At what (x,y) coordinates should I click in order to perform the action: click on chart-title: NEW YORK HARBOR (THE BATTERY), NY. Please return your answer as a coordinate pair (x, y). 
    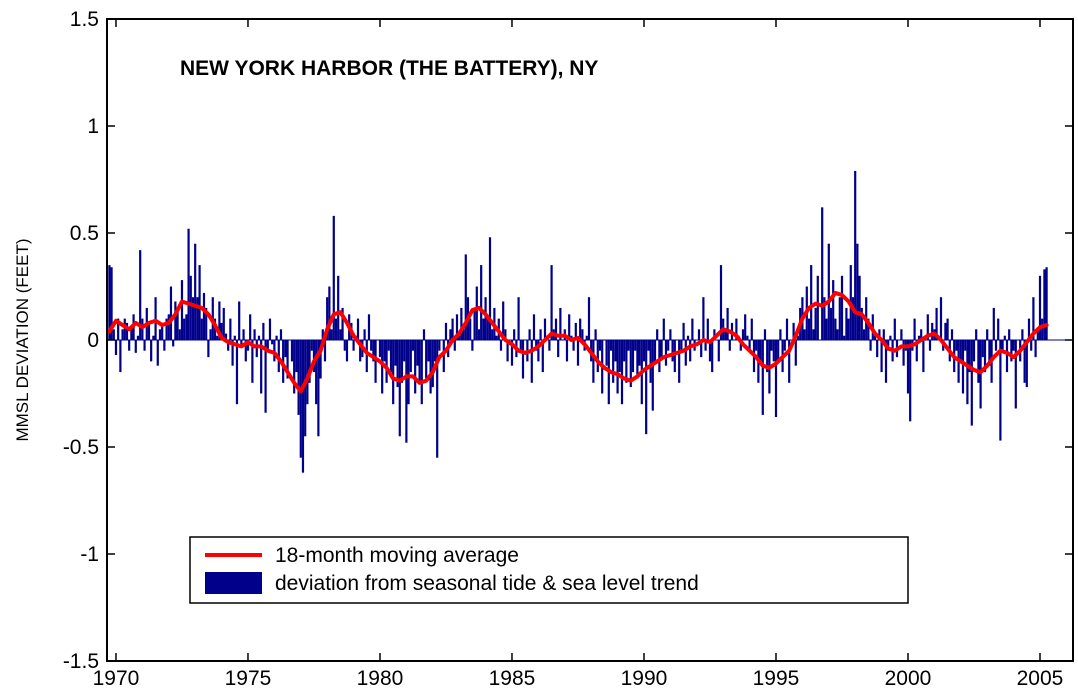
    Looking at the image, I should click on (389, 68).